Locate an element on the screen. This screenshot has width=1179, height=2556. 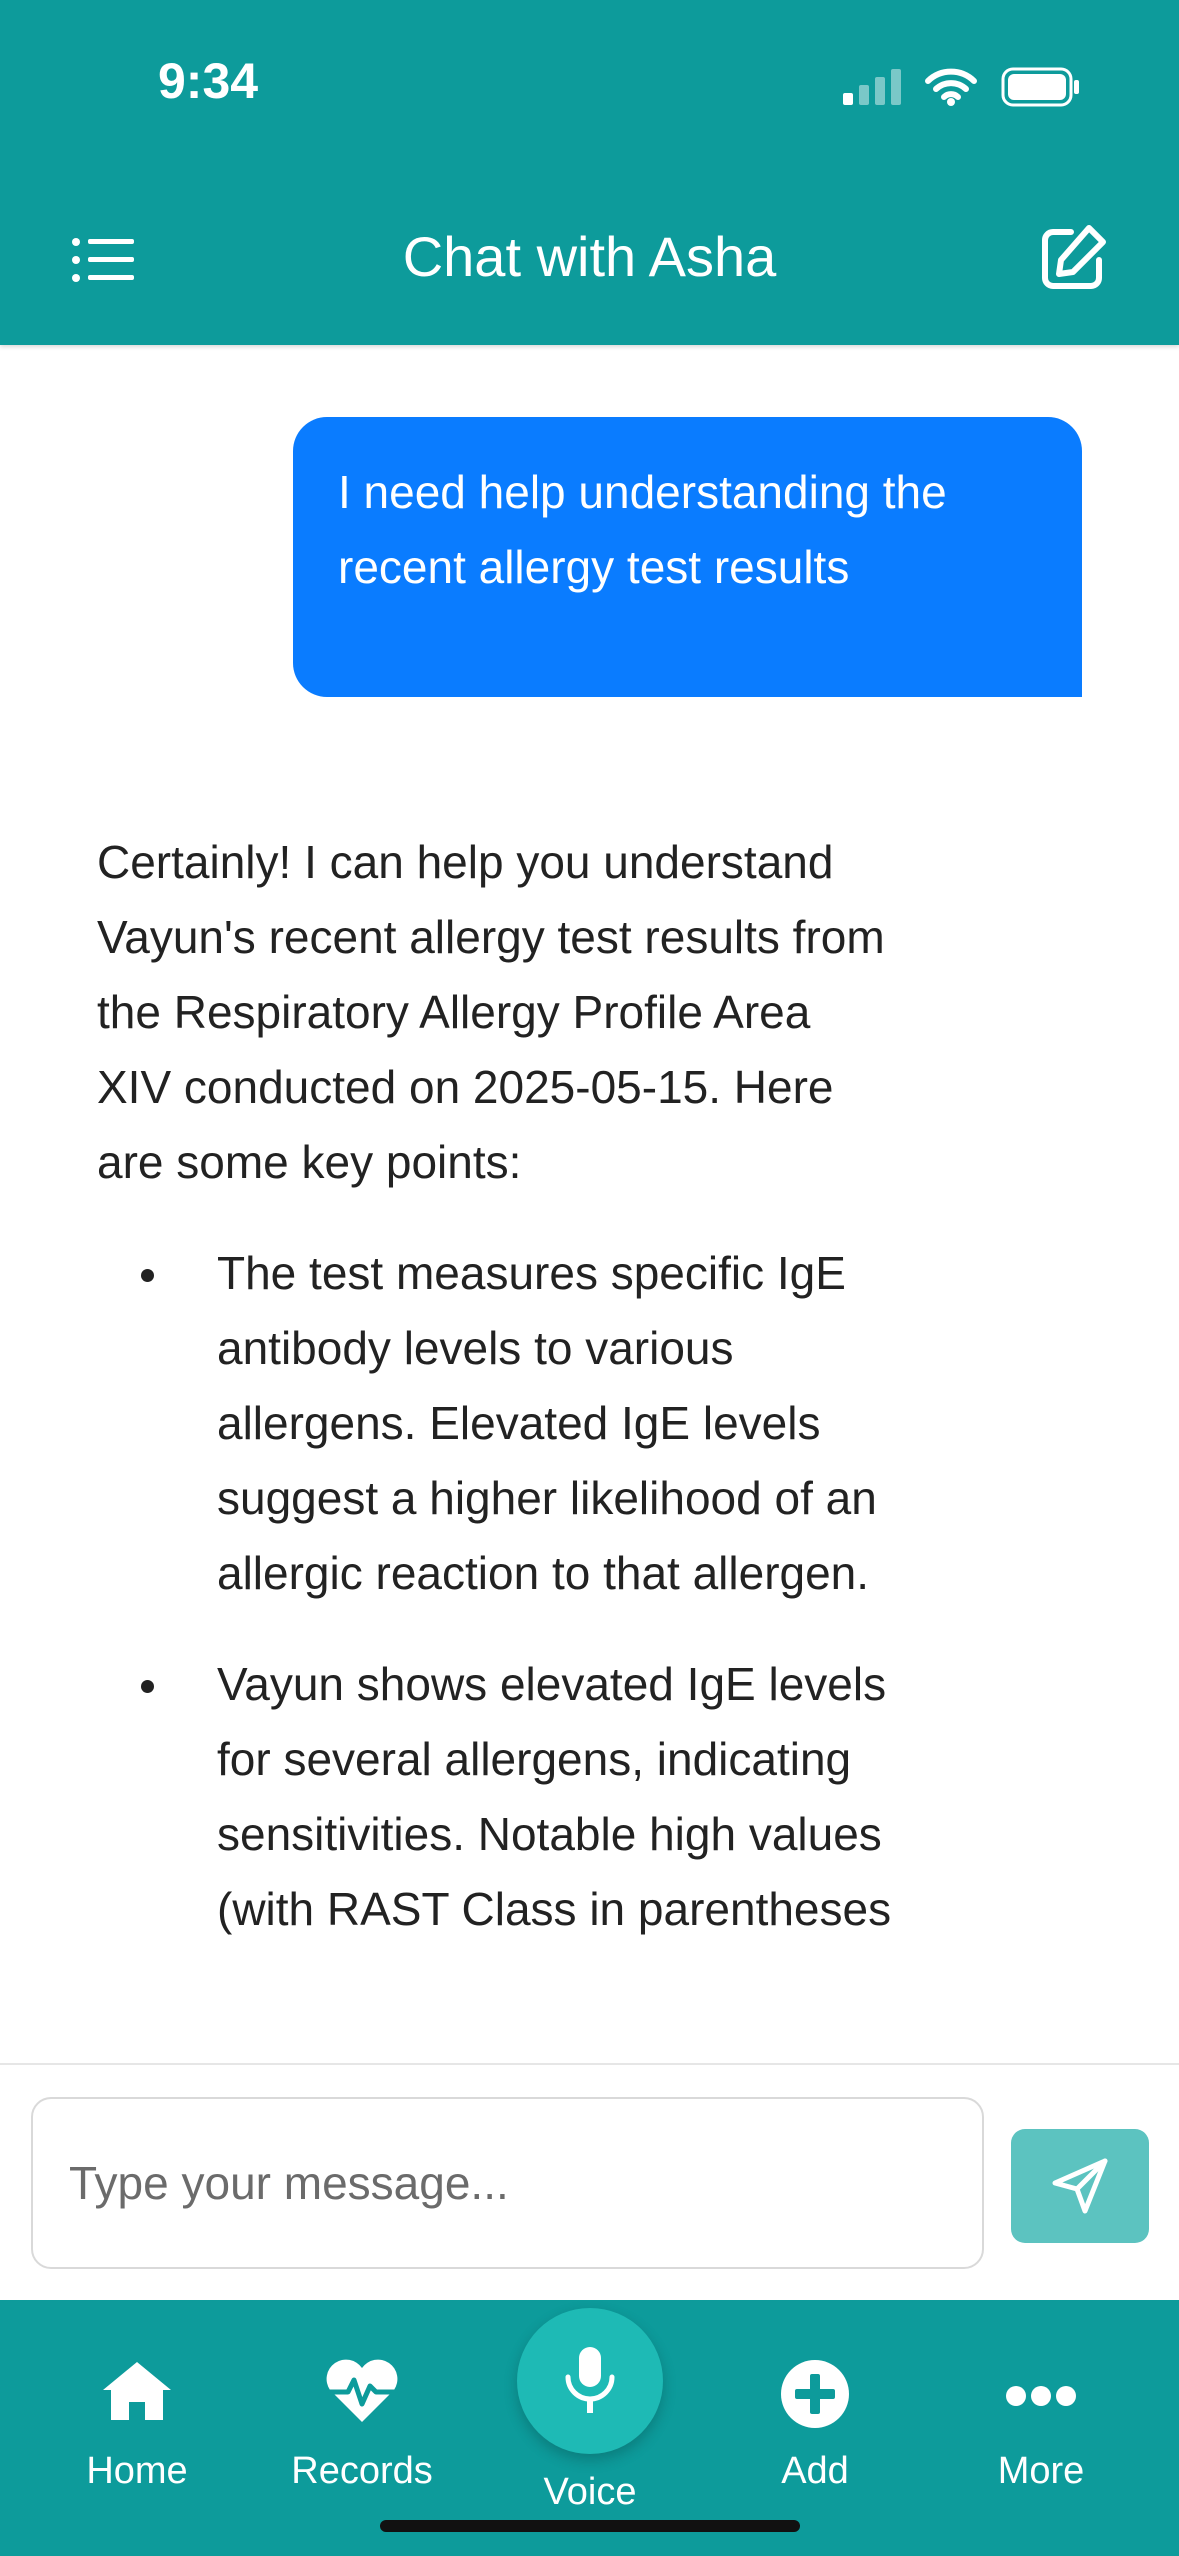
message-composer is located at coordinates (589, 2182).